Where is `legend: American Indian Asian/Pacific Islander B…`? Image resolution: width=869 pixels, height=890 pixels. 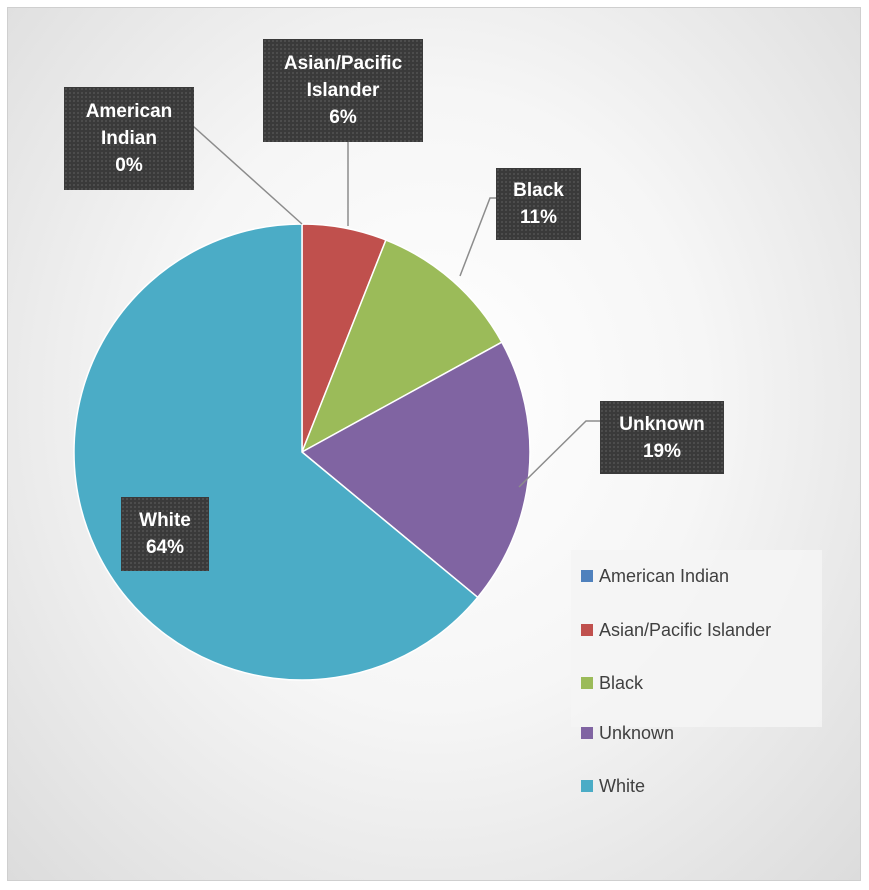
legend: American Indian Asian/Pacific Islander B… is located at coordinates (696, 638).